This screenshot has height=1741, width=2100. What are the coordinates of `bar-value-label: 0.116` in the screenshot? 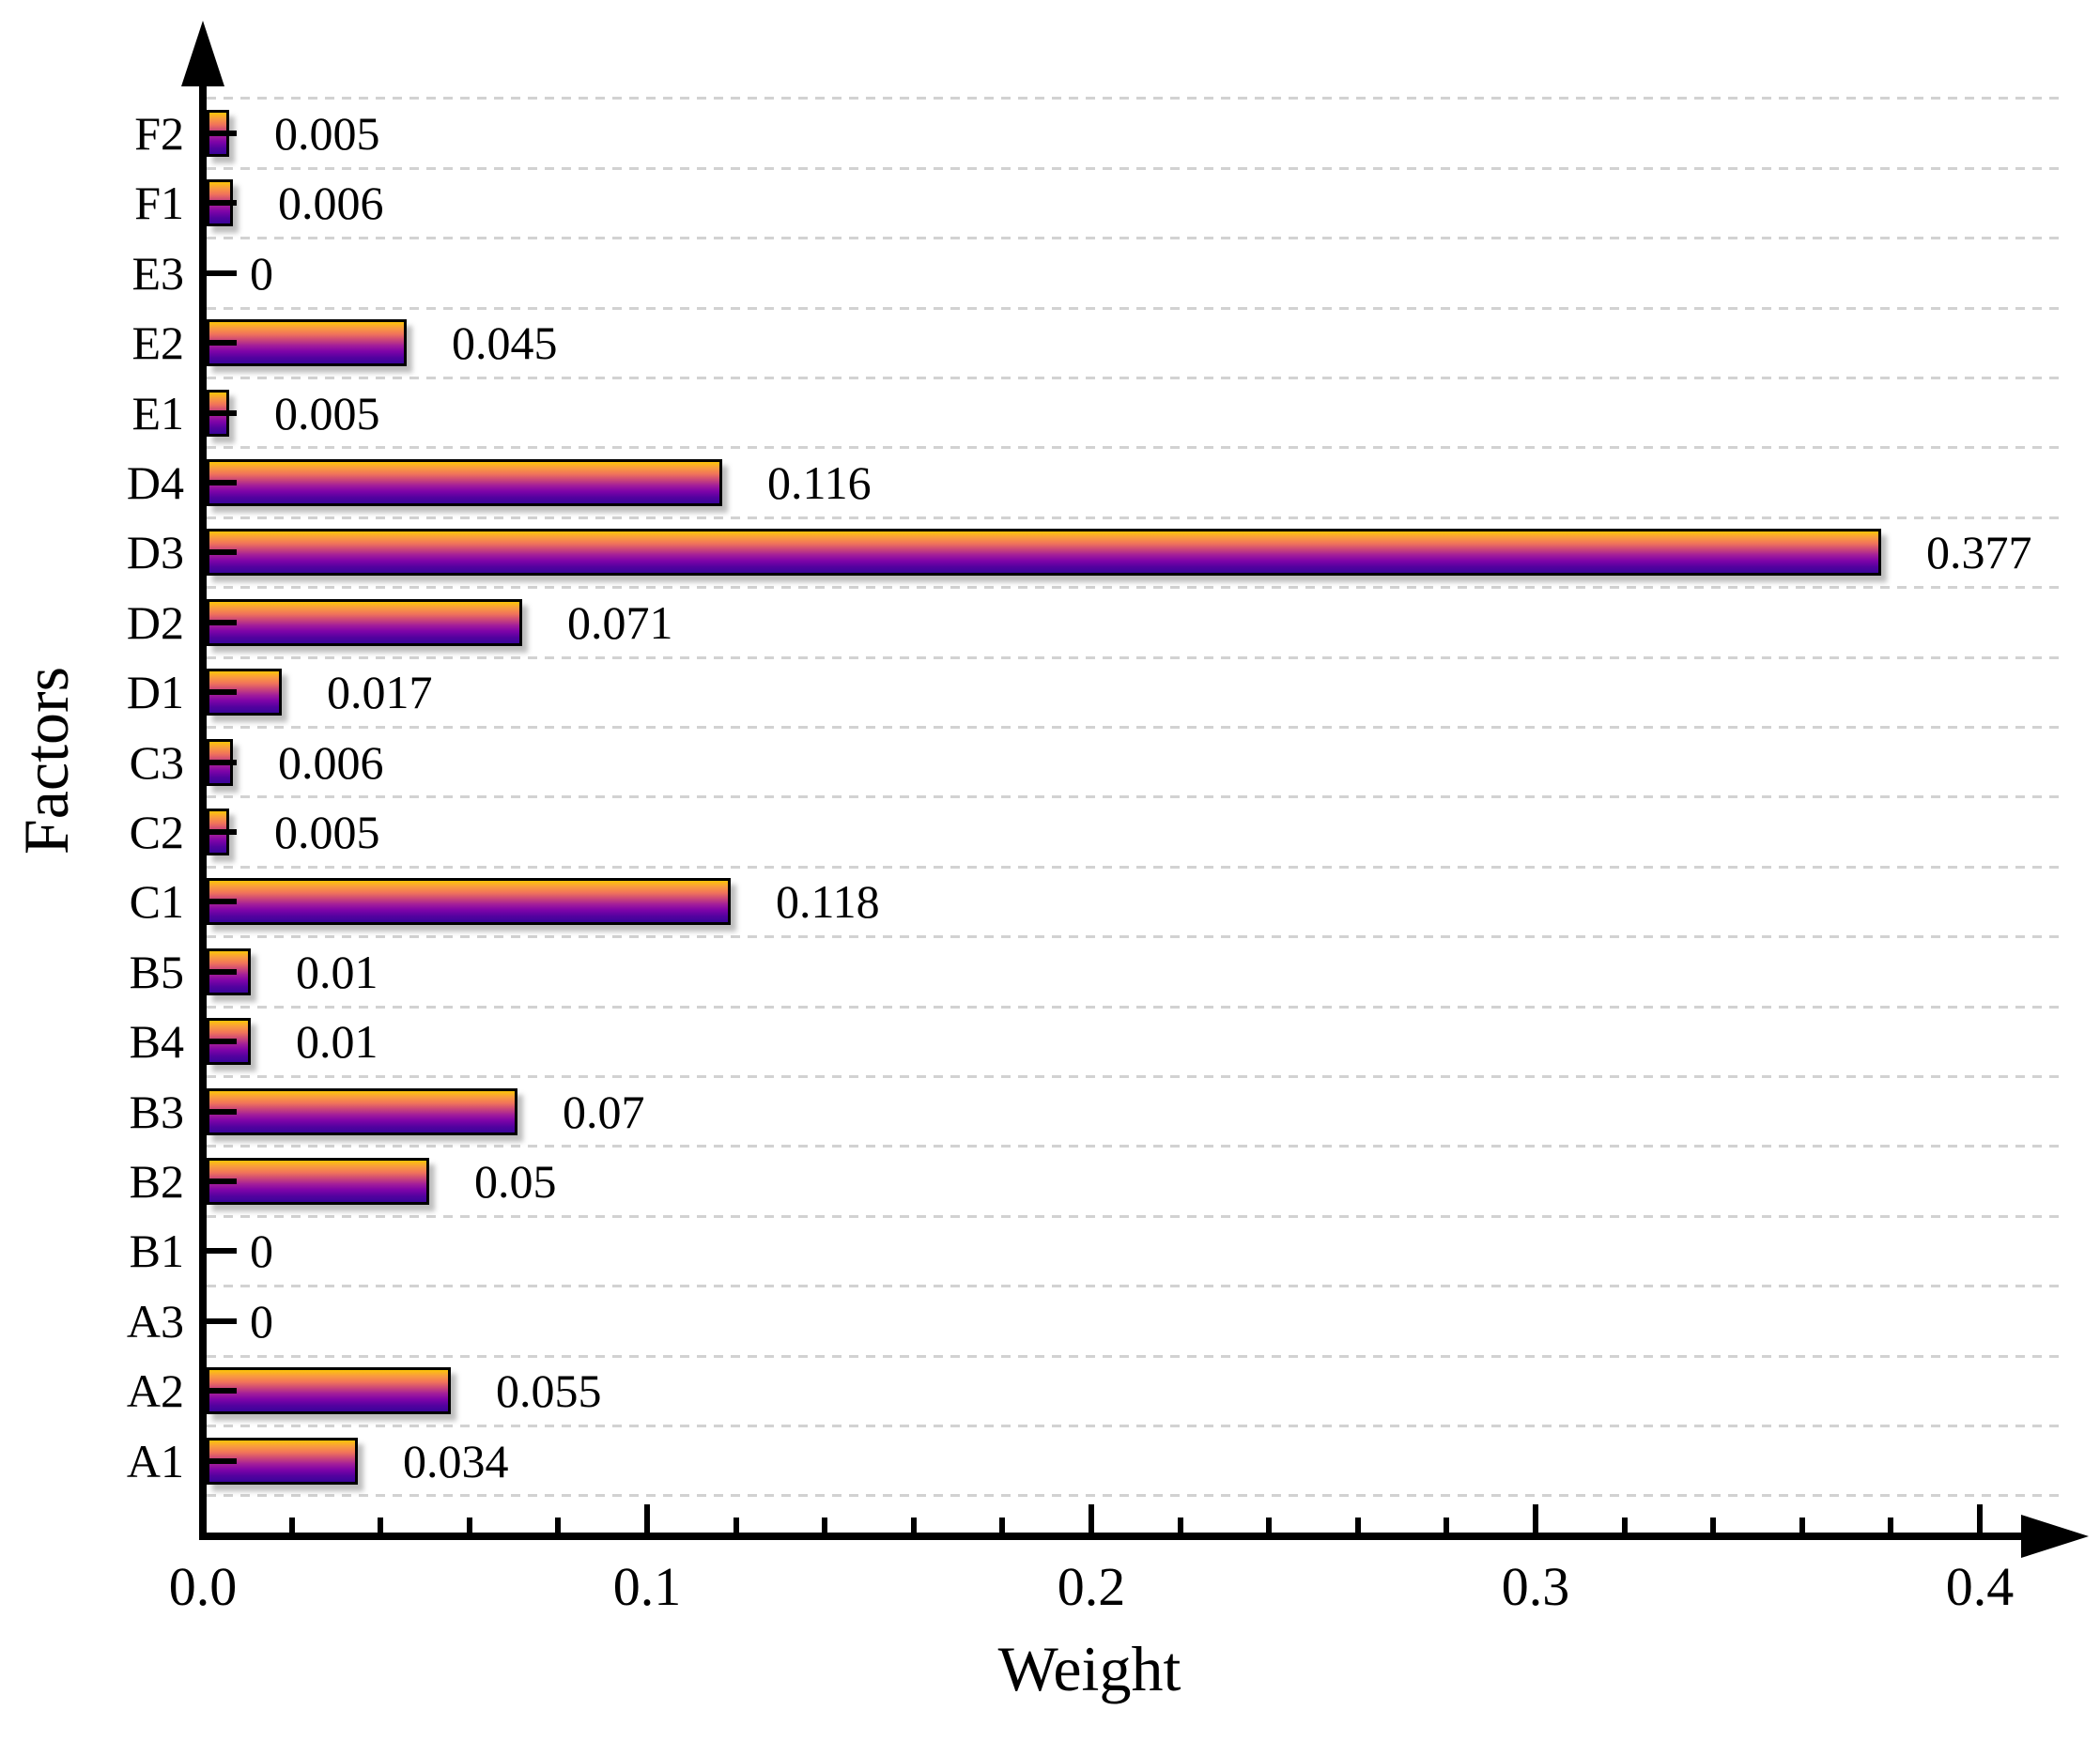 It's located at (819, 482).